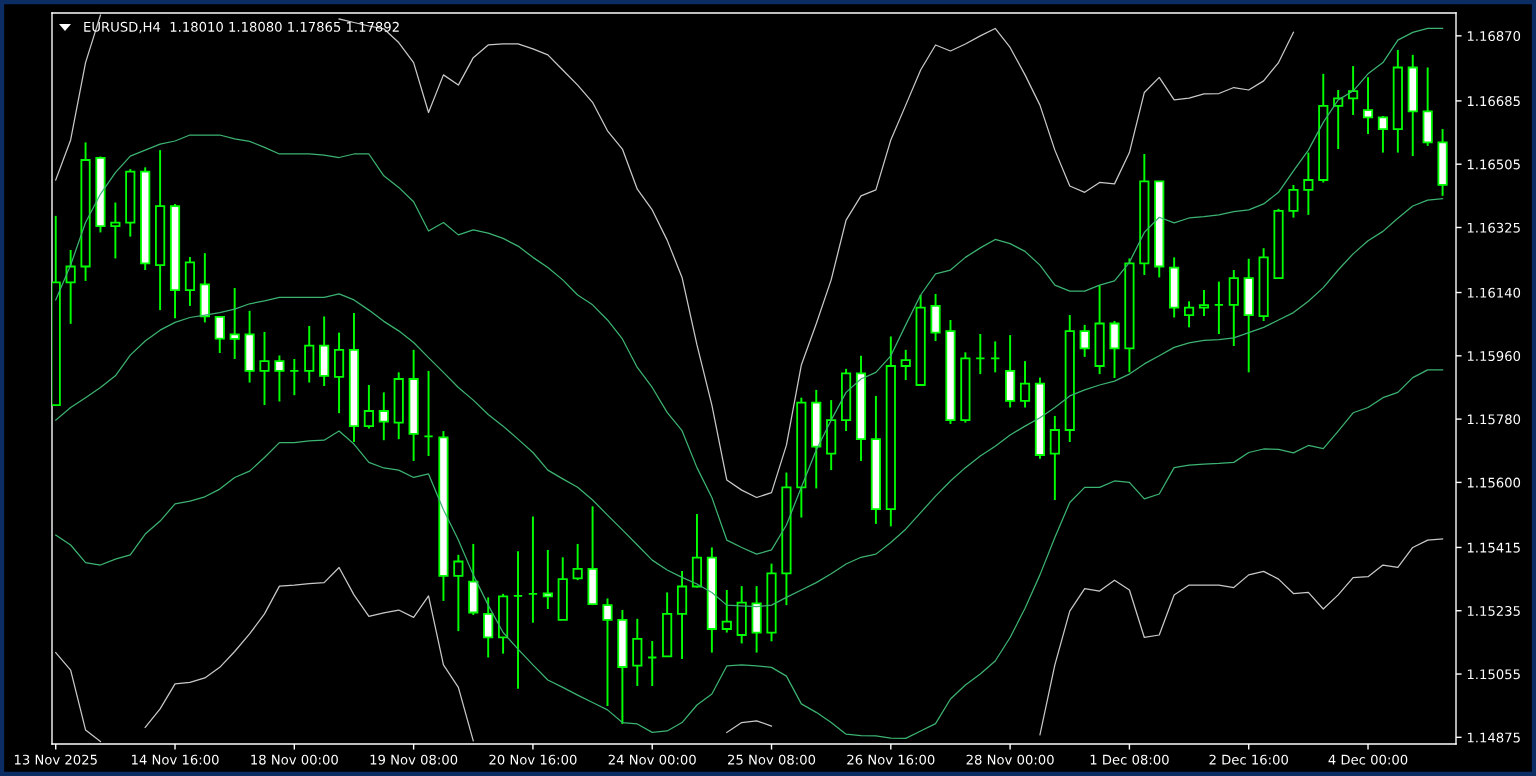 Image resolution: width=1536 pixels, height=776 pixels. I want to click on y-tick-label: 1.15235, so click(1493, 610).